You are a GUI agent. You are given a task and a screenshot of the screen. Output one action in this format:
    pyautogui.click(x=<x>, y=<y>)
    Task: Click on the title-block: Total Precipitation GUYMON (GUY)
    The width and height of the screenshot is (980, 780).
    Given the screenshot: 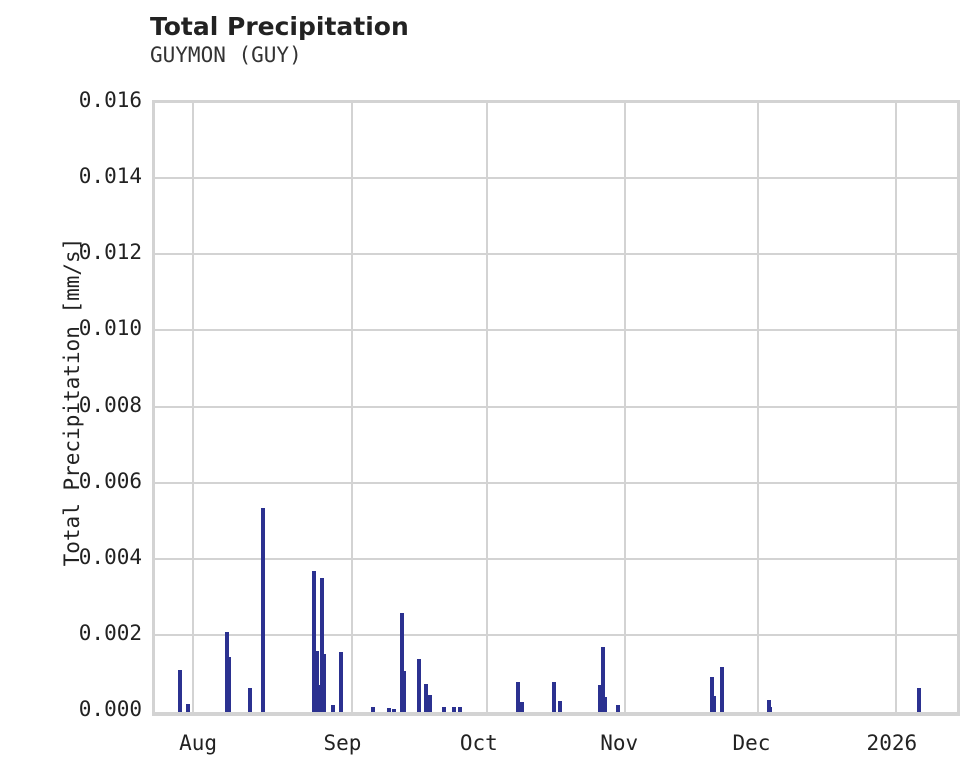 What is the action you would take?
    pyautogui.click(x=500, y=40)
    